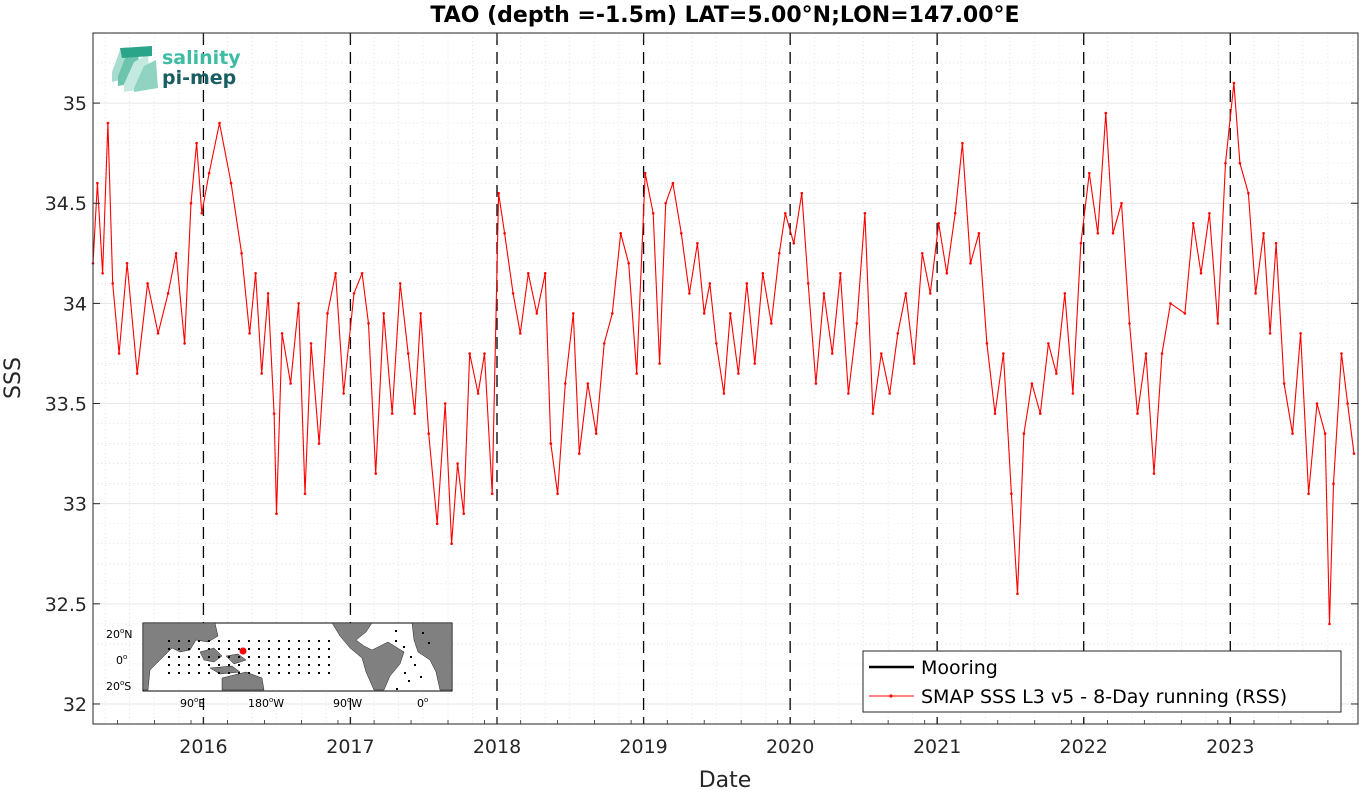 The height and width of the screenshot is (790, 1359). What do you see at coordinates (243, 681) in the screenshot?
I see `inset-land-australia` at bounding box center [243, 681].